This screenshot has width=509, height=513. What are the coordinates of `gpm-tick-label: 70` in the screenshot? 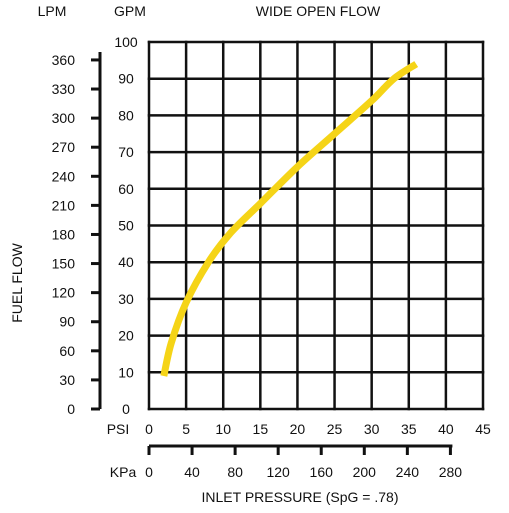 It's located at (126, 152).